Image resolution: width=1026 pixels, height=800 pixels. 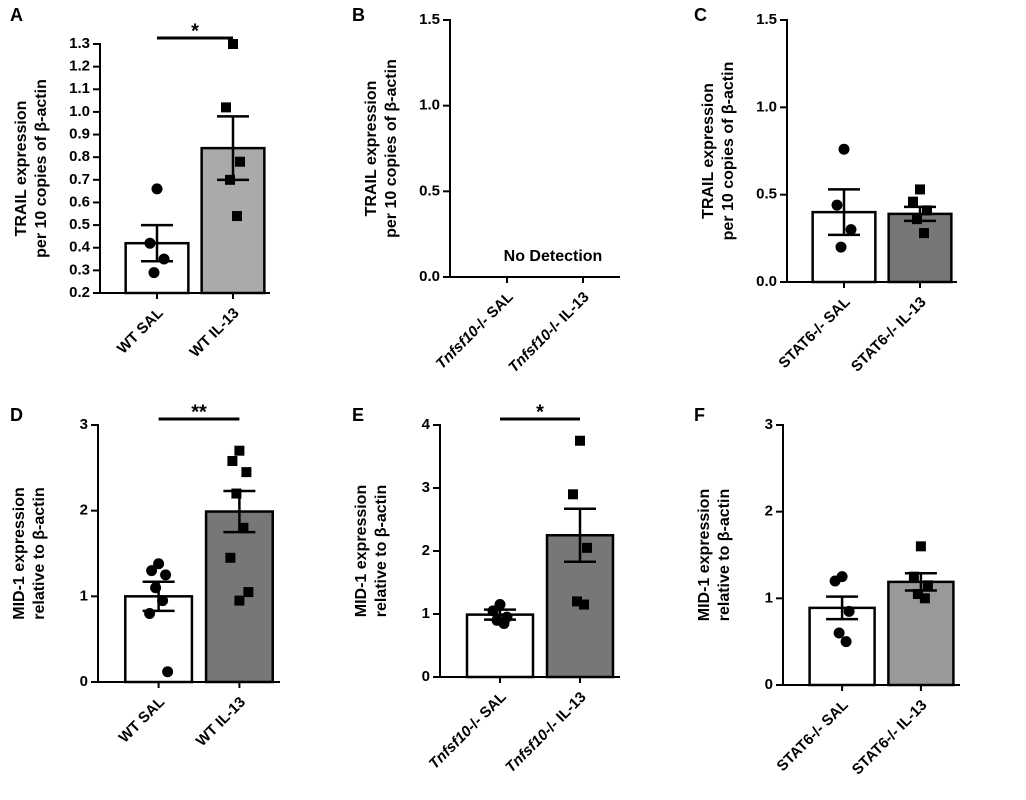 What do you see at coordinates (358, 15) in the screenshot?
I see `panel-label: B` at bounding box center [358, 15].